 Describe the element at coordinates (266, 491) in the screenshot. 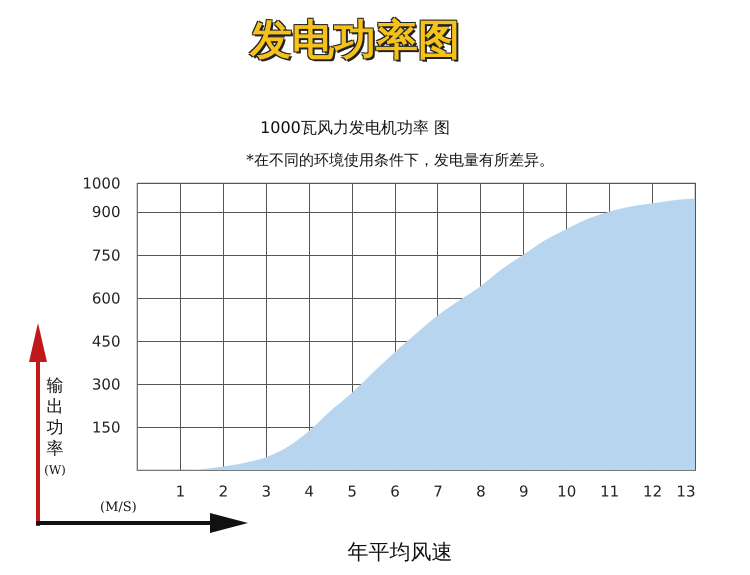

I see `x-tick-label: 3` at that location.